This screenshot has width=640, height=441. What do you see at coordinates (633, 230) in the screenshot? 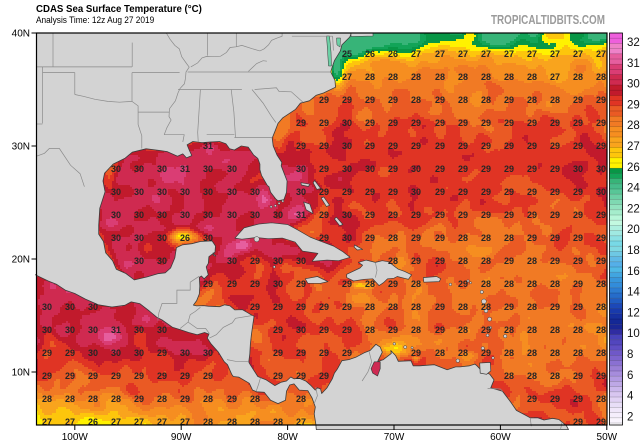
I see `svg-text: 20` at bounding box center [633, 230].